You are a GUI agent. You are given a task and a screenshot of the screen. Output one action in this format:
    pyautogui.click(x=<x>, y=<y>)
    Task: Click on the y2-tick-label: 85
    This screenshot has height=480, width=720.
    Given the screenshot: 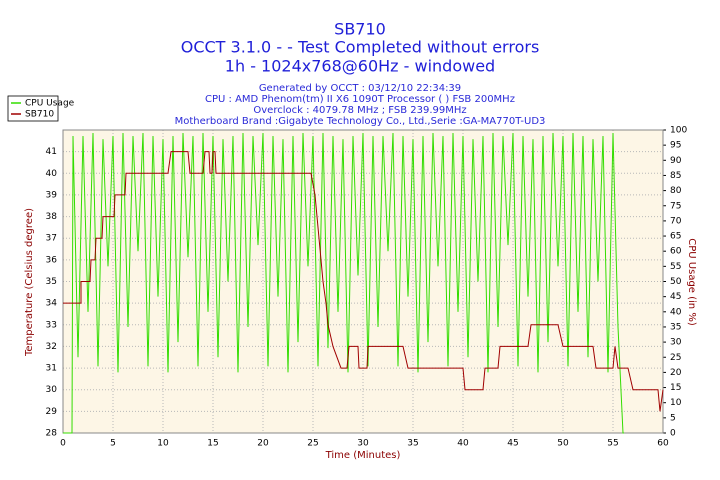 What is the action you would take?
    pyautogui.click(x=675, y=176)
    